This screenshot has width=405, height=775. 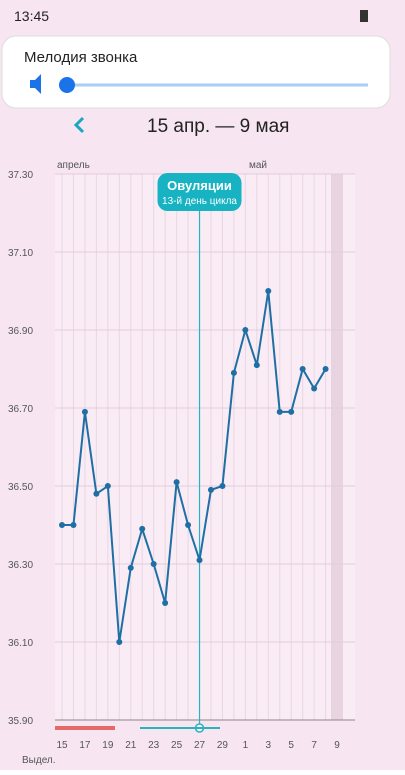 What do you see at coordinates (108, 745) in the screenshot?
I see `x-tick-label: 19` at bounding box center [108, 745].